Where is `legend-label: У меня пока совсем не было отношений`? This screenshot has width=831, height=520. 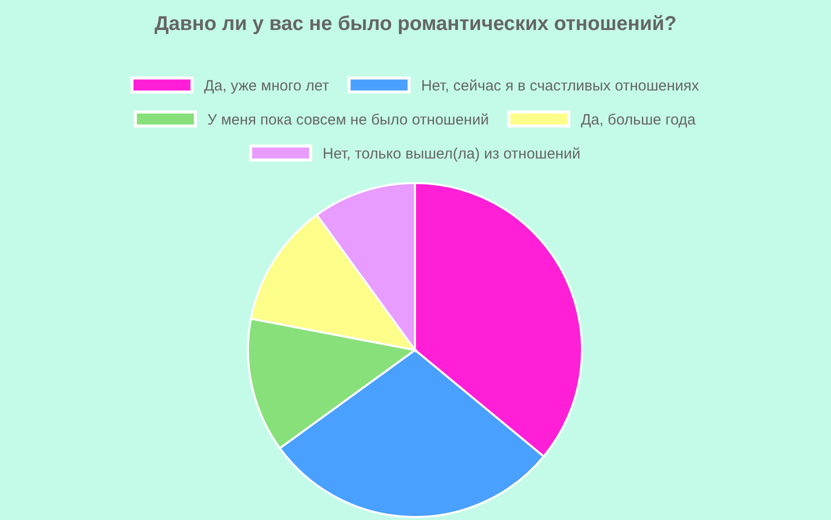 legend-label: У меня пока совсем не было отношений is located at coordinates (348, 119).